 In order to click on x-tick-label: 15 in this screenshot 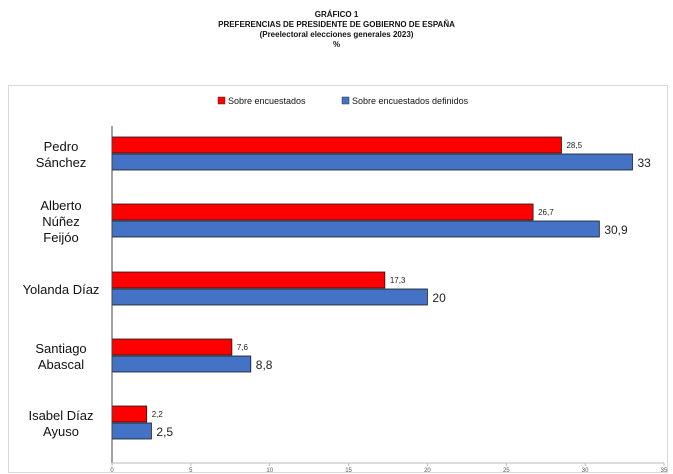, I will do `click(348, 471)`.